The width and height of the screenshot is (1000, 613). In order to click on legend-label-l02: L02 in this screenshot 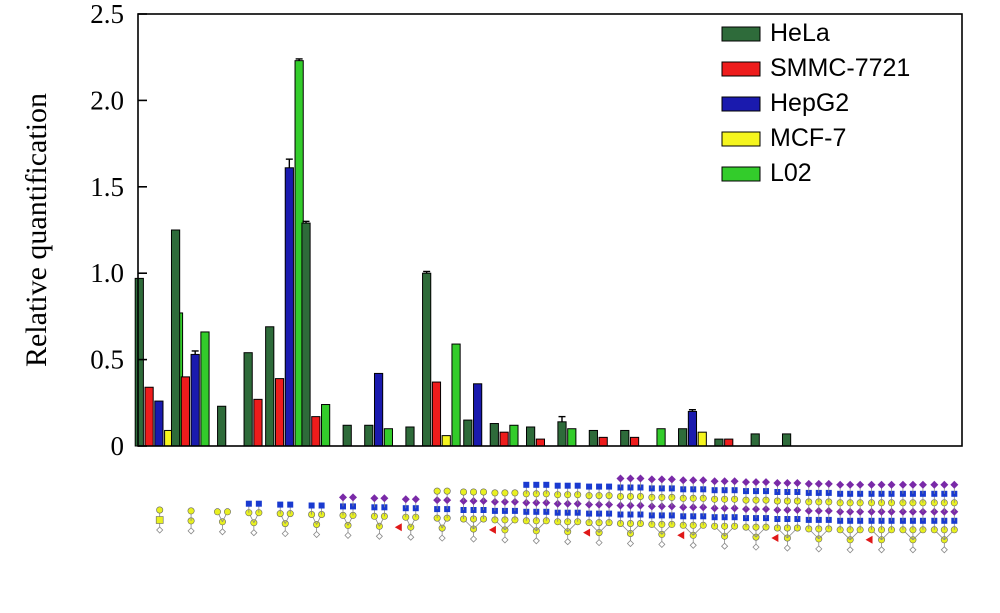, I will do `click(791, 173)`.